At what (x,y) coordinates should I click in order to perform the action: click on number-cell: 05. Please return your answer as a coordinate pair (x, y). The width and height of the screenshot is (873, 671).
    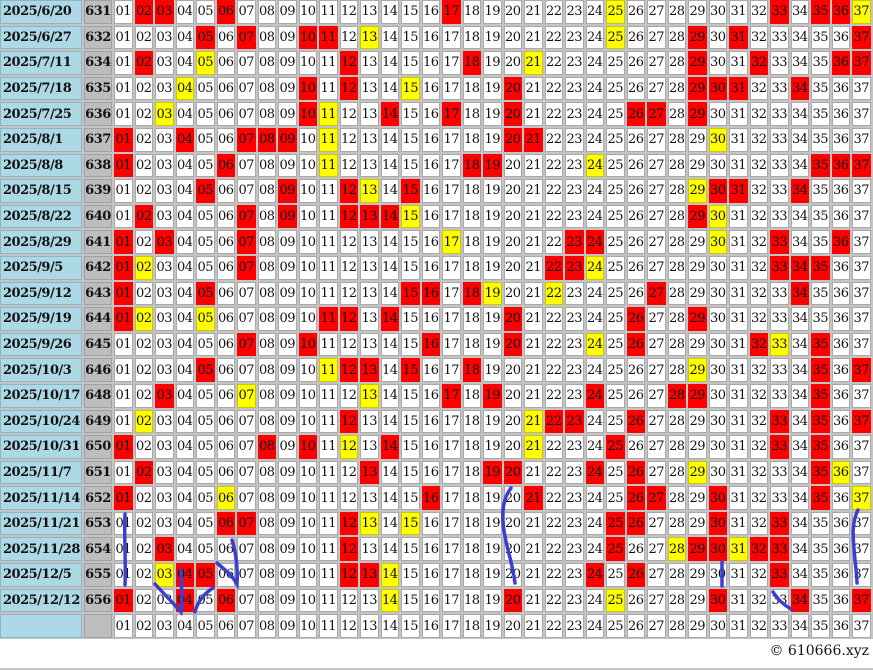
    Looking at the image, I should click on (205, 498).